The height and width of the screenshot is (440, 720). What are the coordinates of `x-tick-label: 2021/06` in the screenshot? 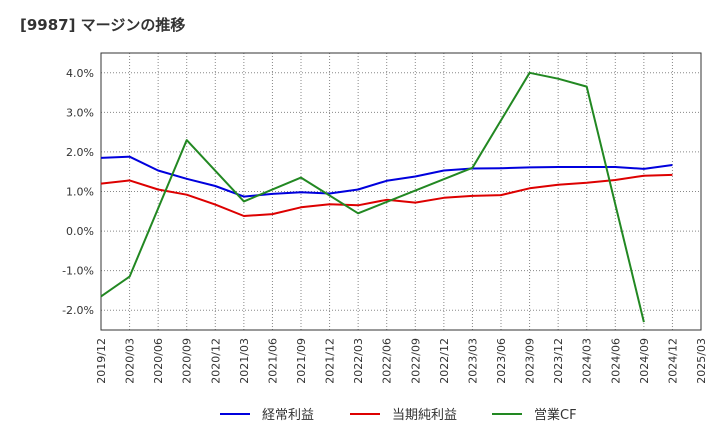 It's located at (272, 361).